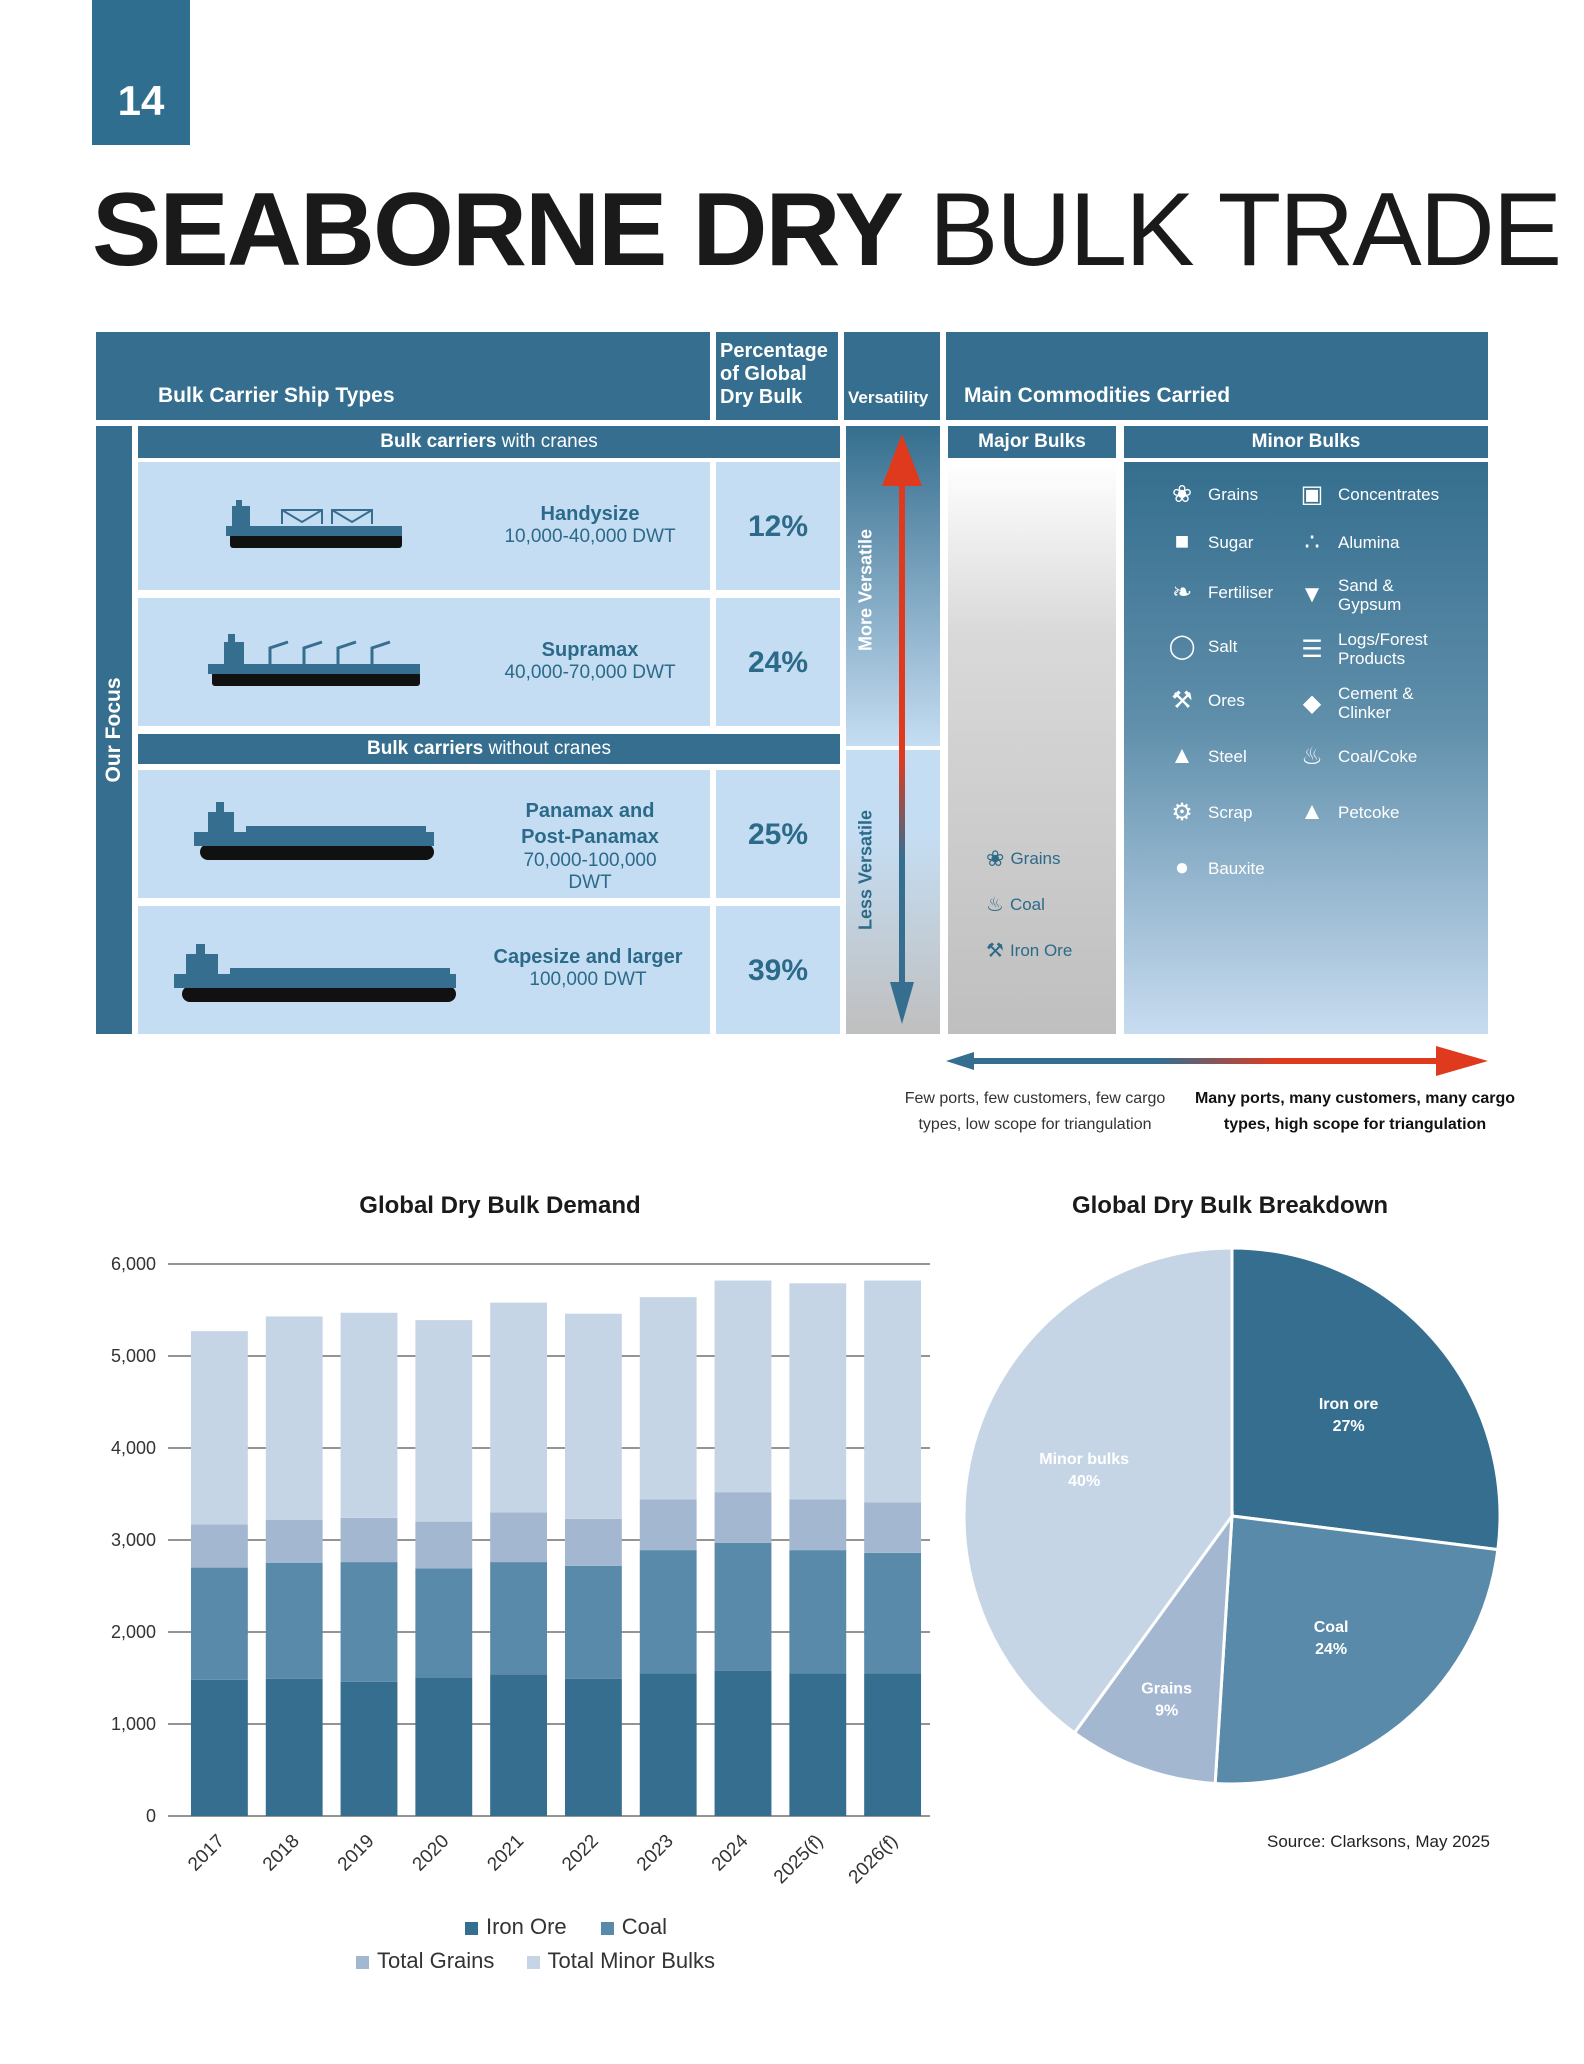 The image size is (1584, 2064). What do you see at coordinates (1312, 594) in the screenshot?
I see `shovel-icon: ▼` at bounding box center [1312, 594].